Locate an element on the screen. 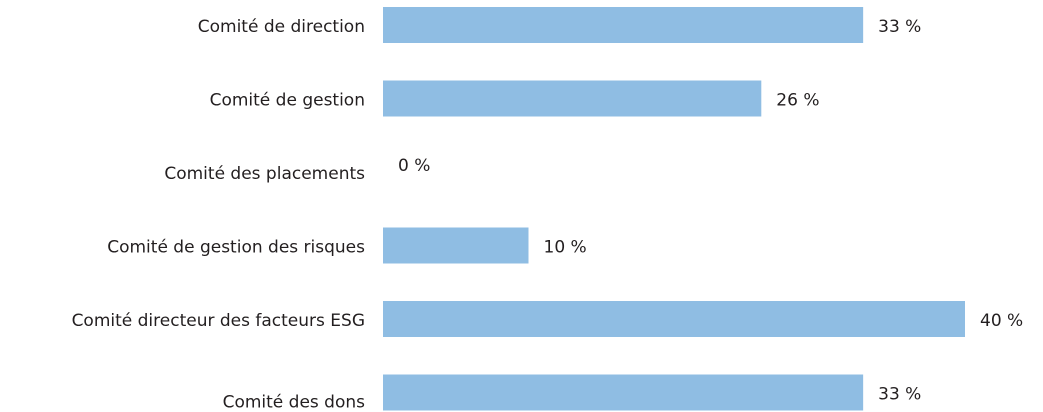 This screenshot has width=1043, height=412. value-label: 0 % is located at coordinates (414, 166).